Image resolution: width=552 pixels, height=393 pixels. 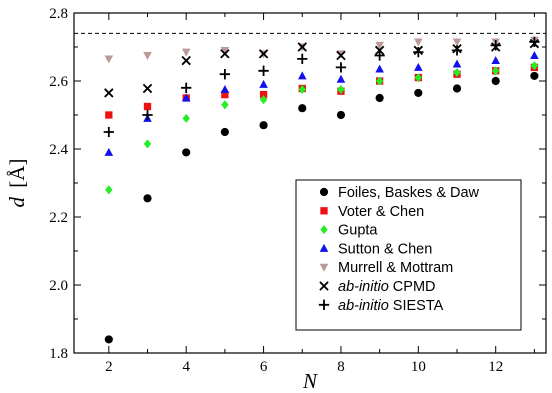 I want to click on legend-label: ab-initio SIESTA, so click(x=391, y=306).